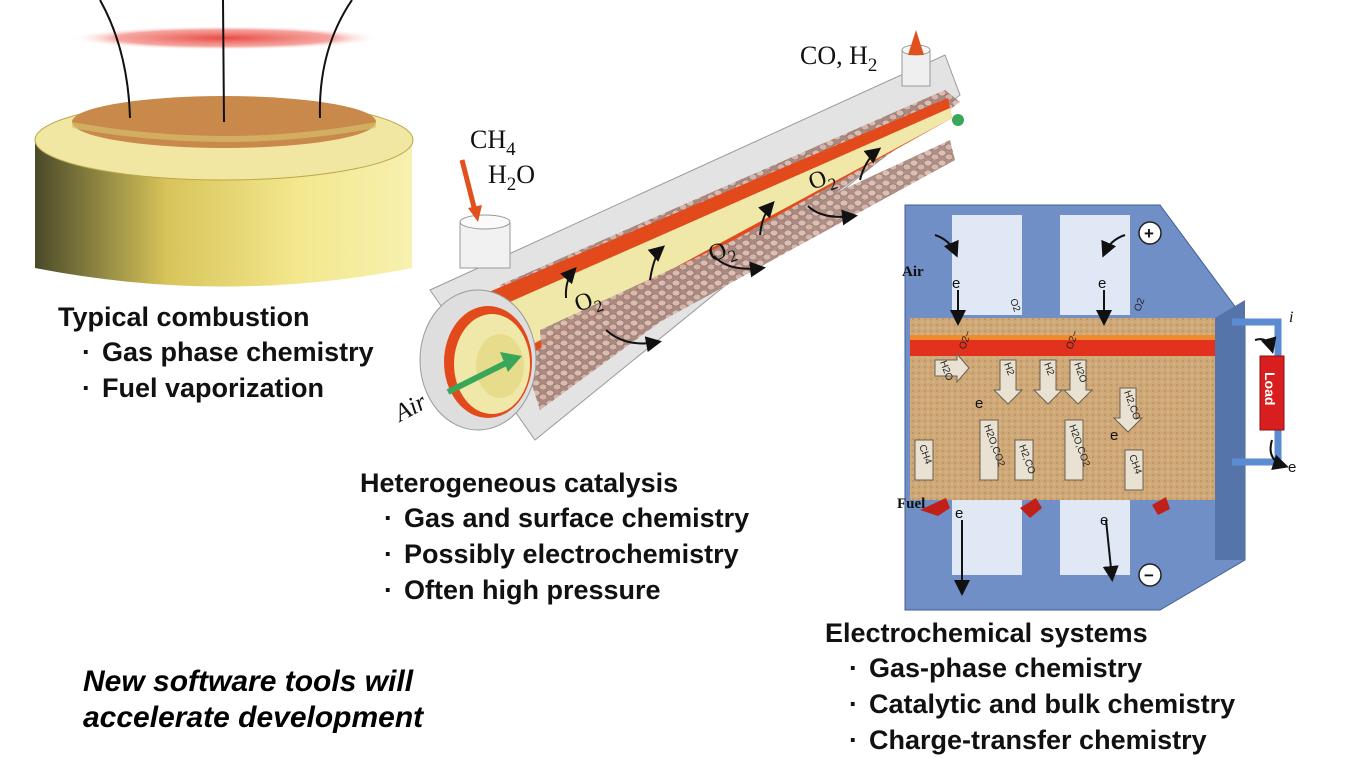 Image resolution: width=1350 pixels, height=758 pixels. Describe the element at coordinates (1042, 704) in the screenshot. I see `electrochemical-bullet: Catalytic and bulk chemistry` at that location.